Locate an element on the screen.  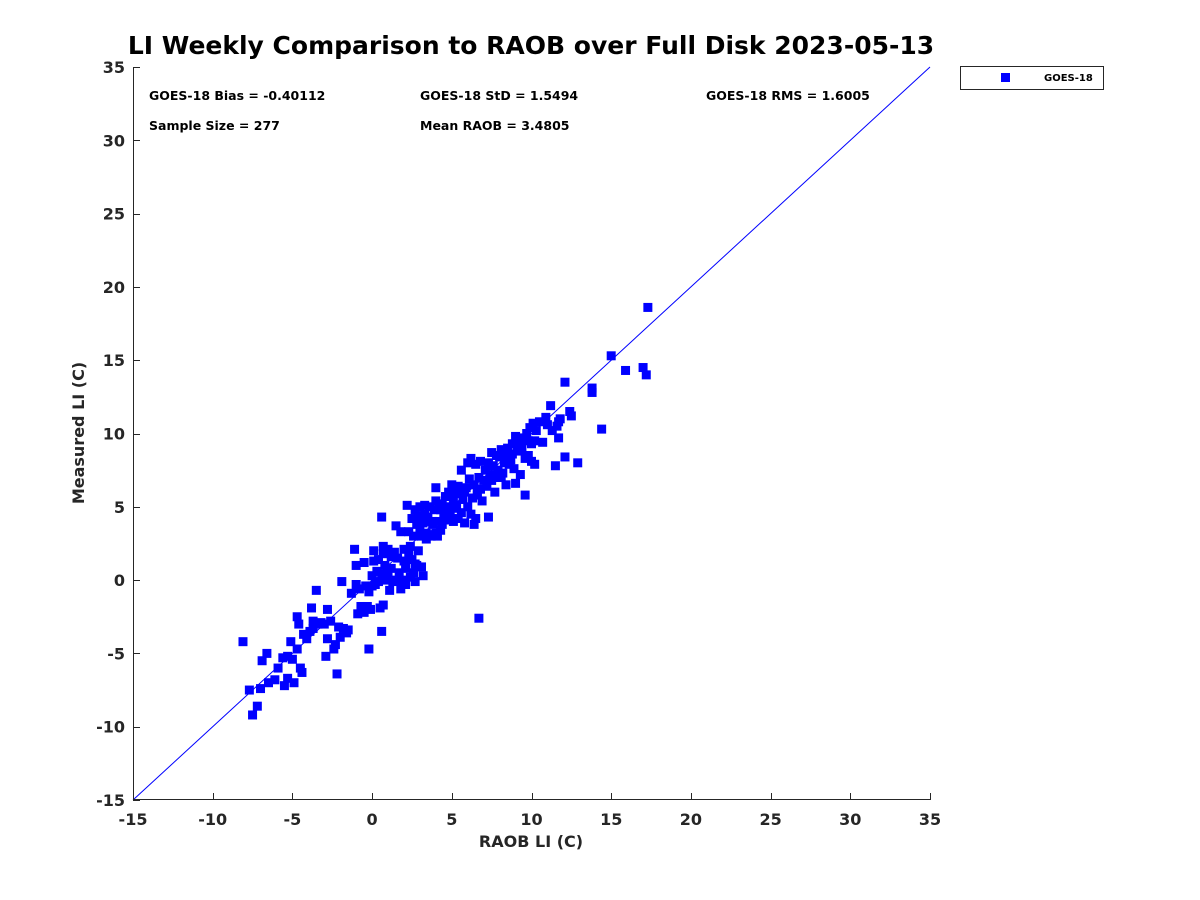
x-tick-label: -15 is located at coordinates (133, 819).